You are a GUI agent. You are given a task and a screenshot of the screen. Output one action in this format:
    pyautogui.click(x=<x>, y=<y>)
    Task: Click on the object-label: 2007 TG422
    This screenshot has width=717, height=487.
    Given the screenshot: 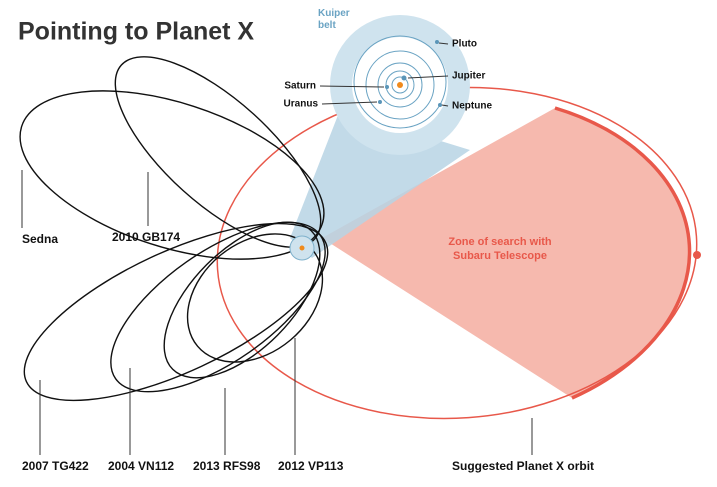 What is the action you would take?
    pyautogui.click(x=55, y=466)
    